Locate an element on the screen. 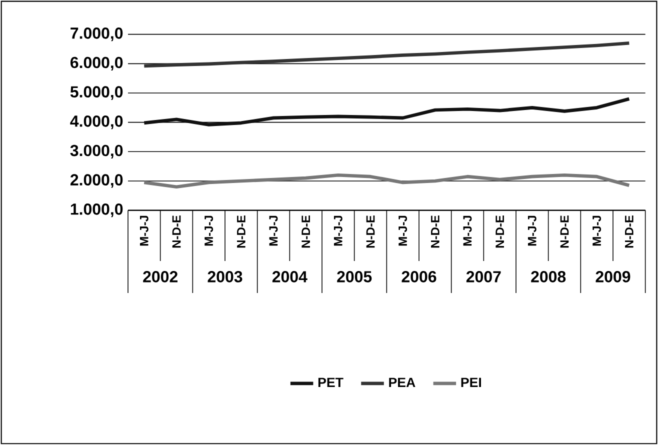  y-tick-label: 4.000,0 is located at coordinates (96, 123).